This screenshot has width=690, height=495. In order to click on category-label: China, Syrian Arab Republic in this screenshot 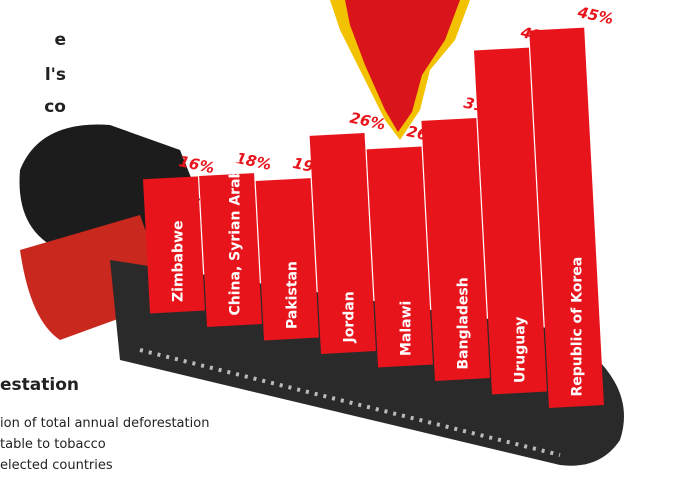, I will do `click(236, 205)`.